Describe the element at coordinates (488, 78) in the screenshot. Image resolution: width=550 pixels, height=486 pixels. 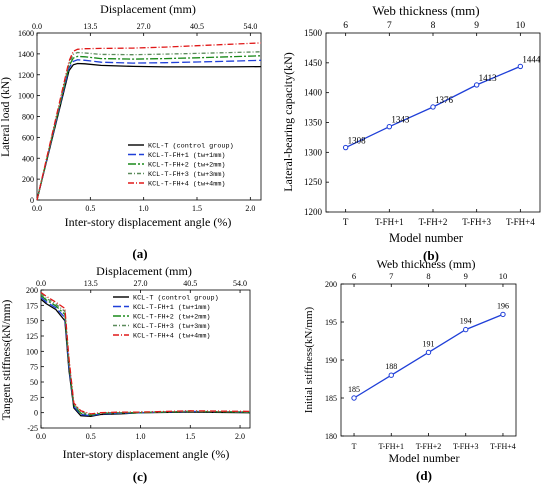
I see `data-label: 1413` at that location.